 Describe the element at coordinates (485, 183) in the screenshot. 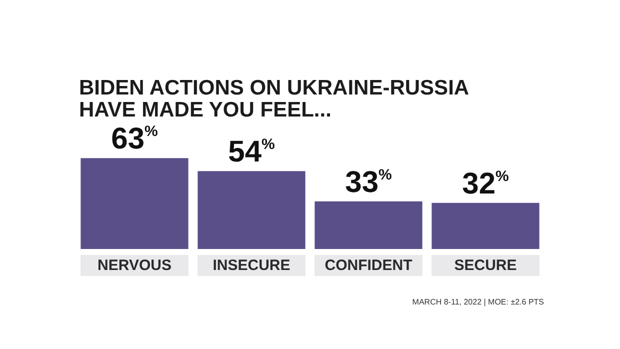

I see `data-label: 32%` at that location.